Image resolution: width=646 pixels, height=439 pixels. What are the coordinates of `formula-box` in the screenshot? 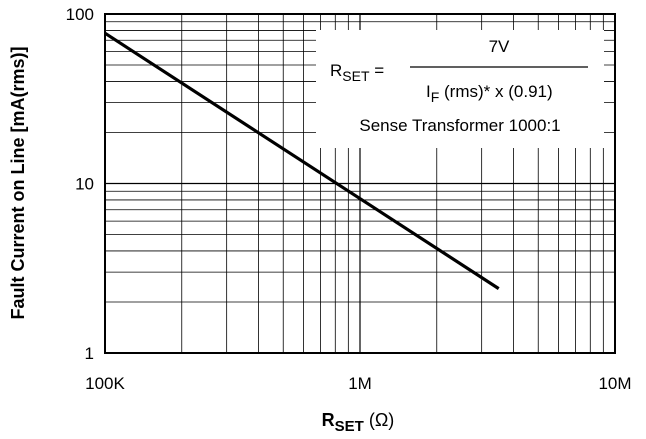 It's located at (460, 89).